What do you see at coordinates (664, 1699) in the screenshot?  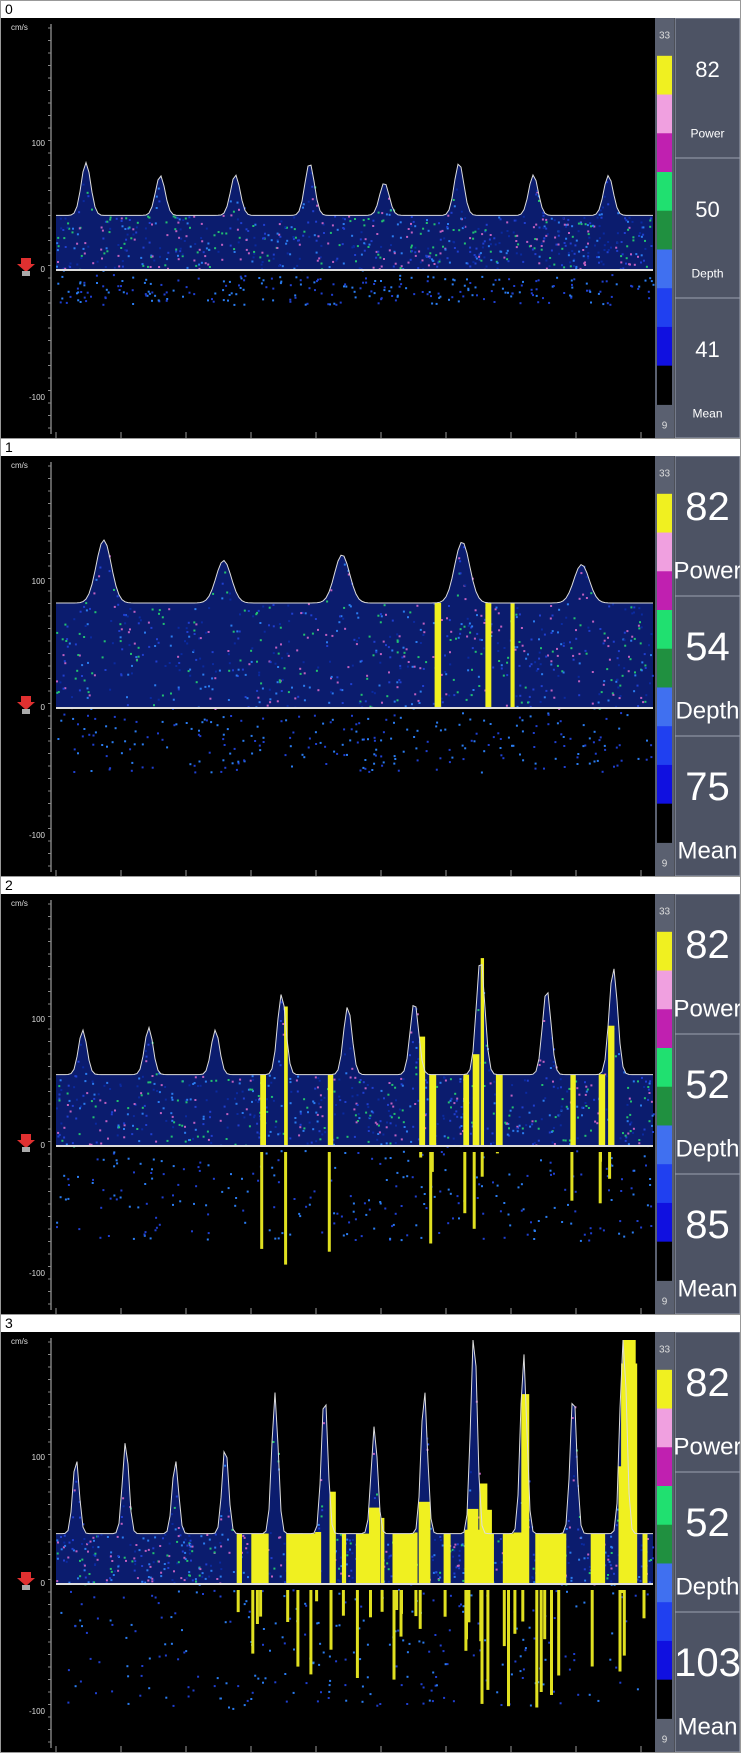 I see `colorbar-band` at bounding box center [664, 1699].